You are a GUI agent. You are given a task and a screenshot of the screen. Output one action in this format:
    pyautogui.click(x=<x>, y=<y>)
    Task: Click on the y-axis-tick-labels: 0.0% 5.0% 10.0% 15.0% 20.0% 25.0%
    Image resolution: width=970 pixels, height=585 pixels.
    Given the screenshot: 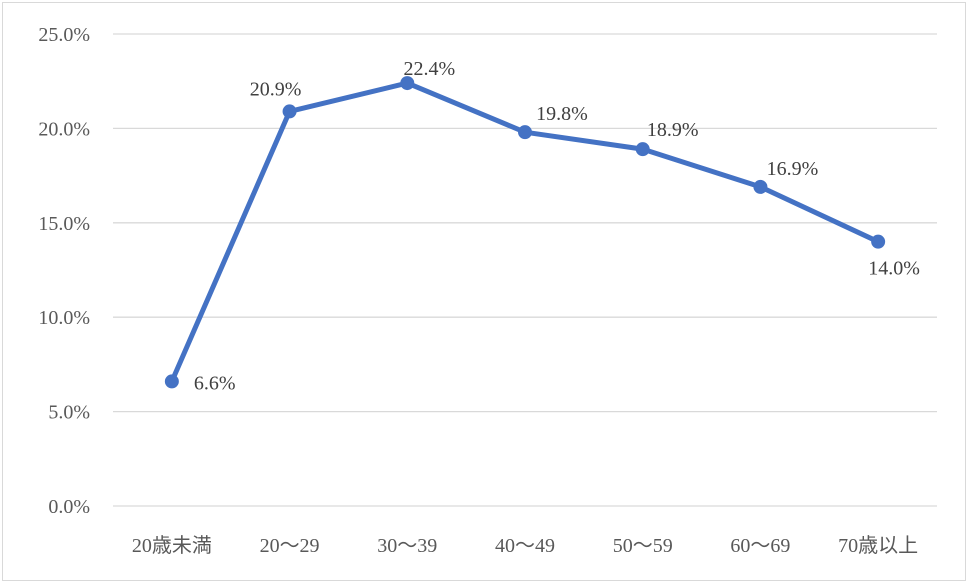 What is the action you would take?
    pyautogui.click(x=64, y=271)
    